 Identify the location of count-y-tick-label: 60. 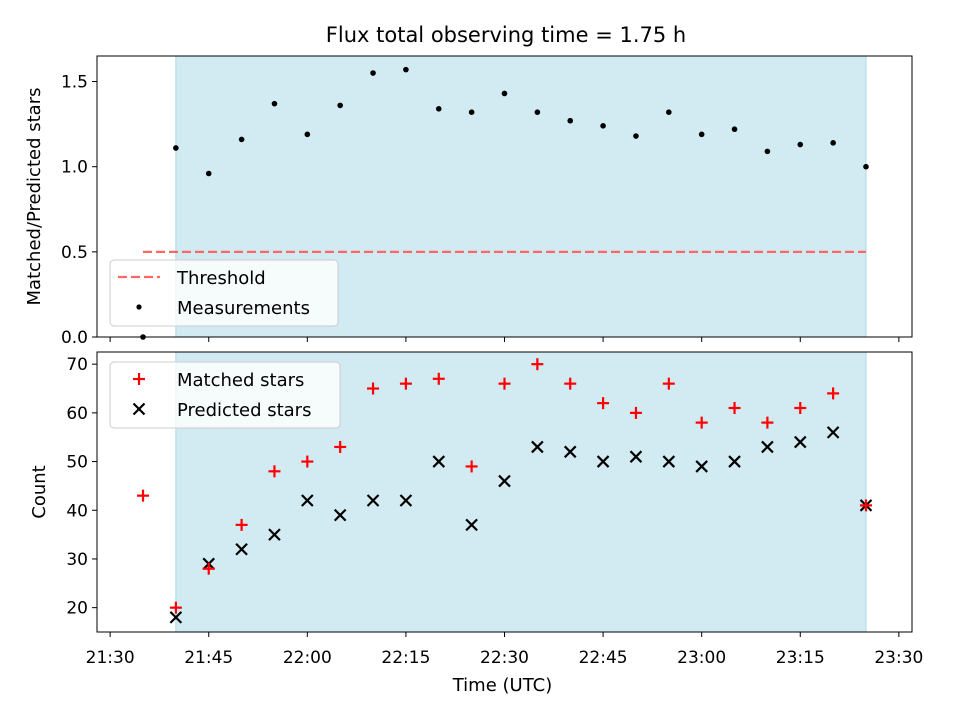
(77, 414).